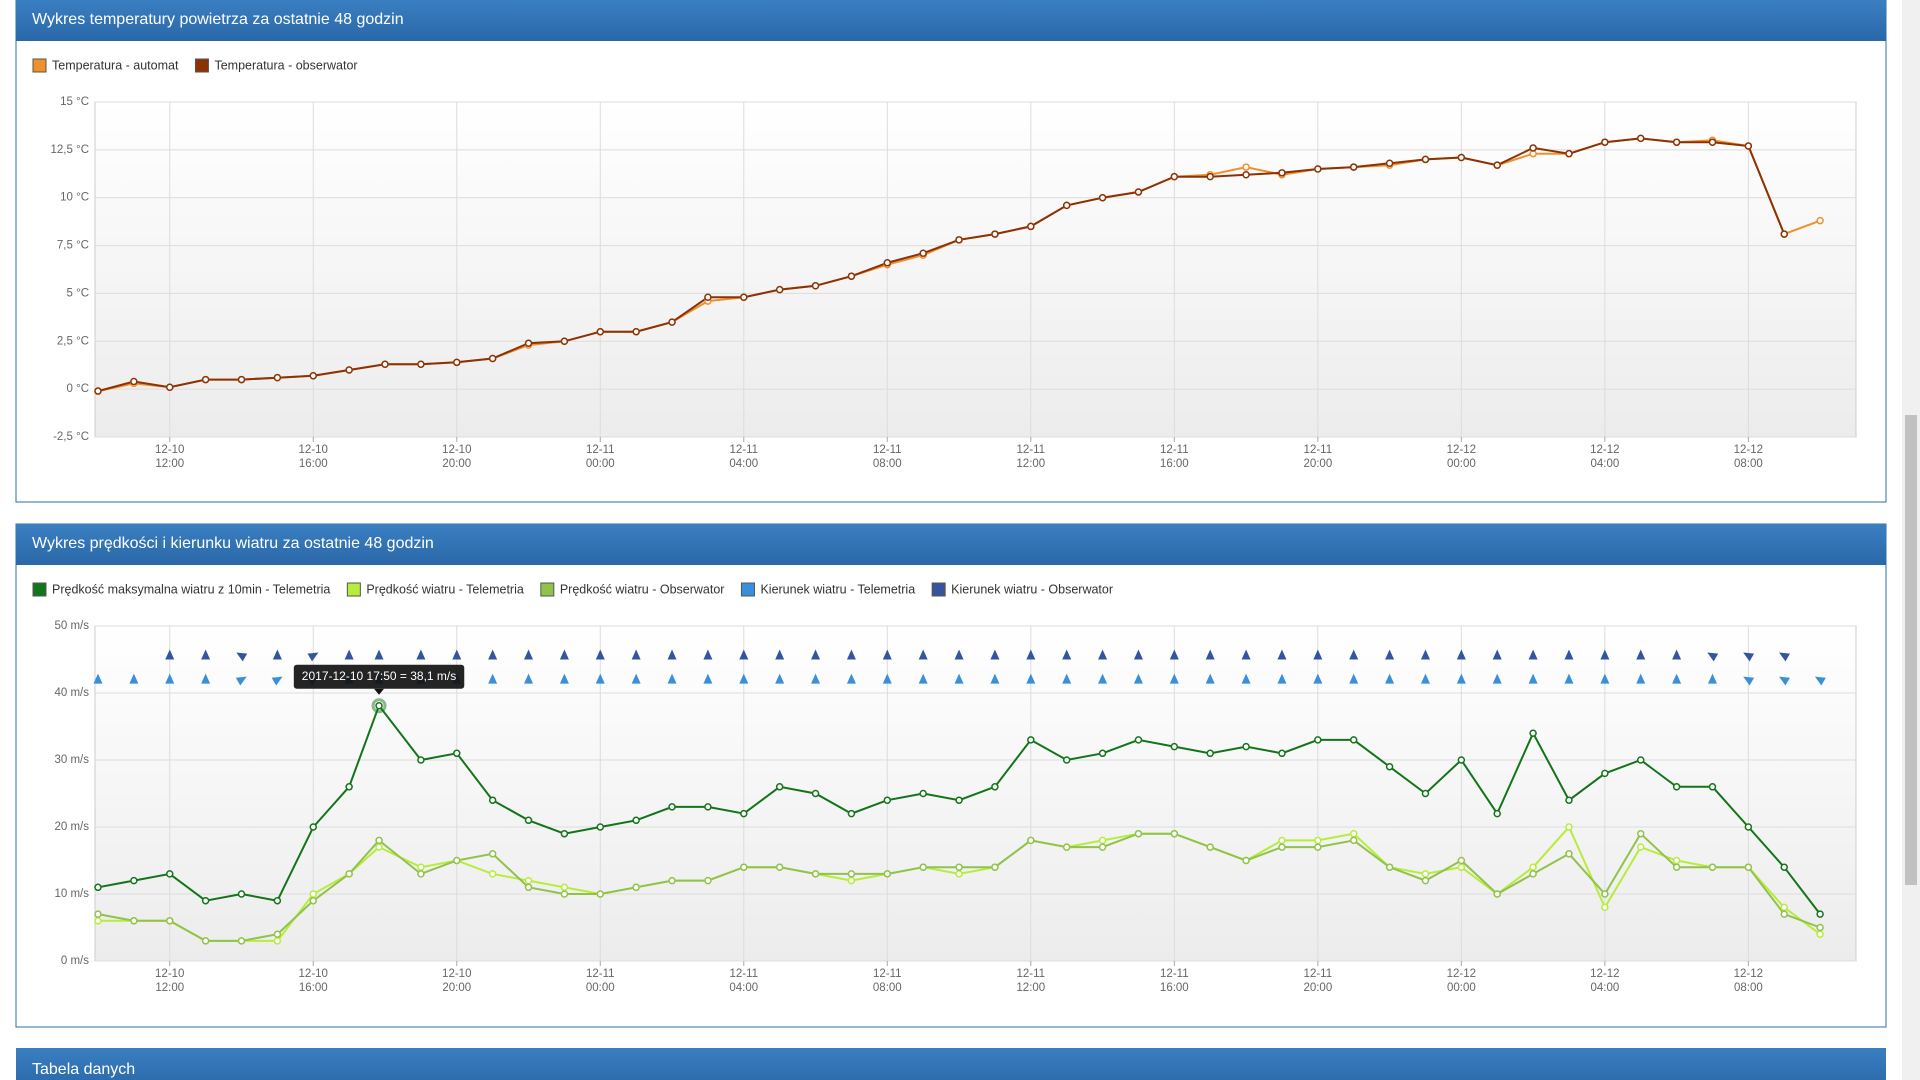 The height and width of the screenshot is (1080, 1920). I want to click on y-tick-label: 0 m/s, so click(75, 961).